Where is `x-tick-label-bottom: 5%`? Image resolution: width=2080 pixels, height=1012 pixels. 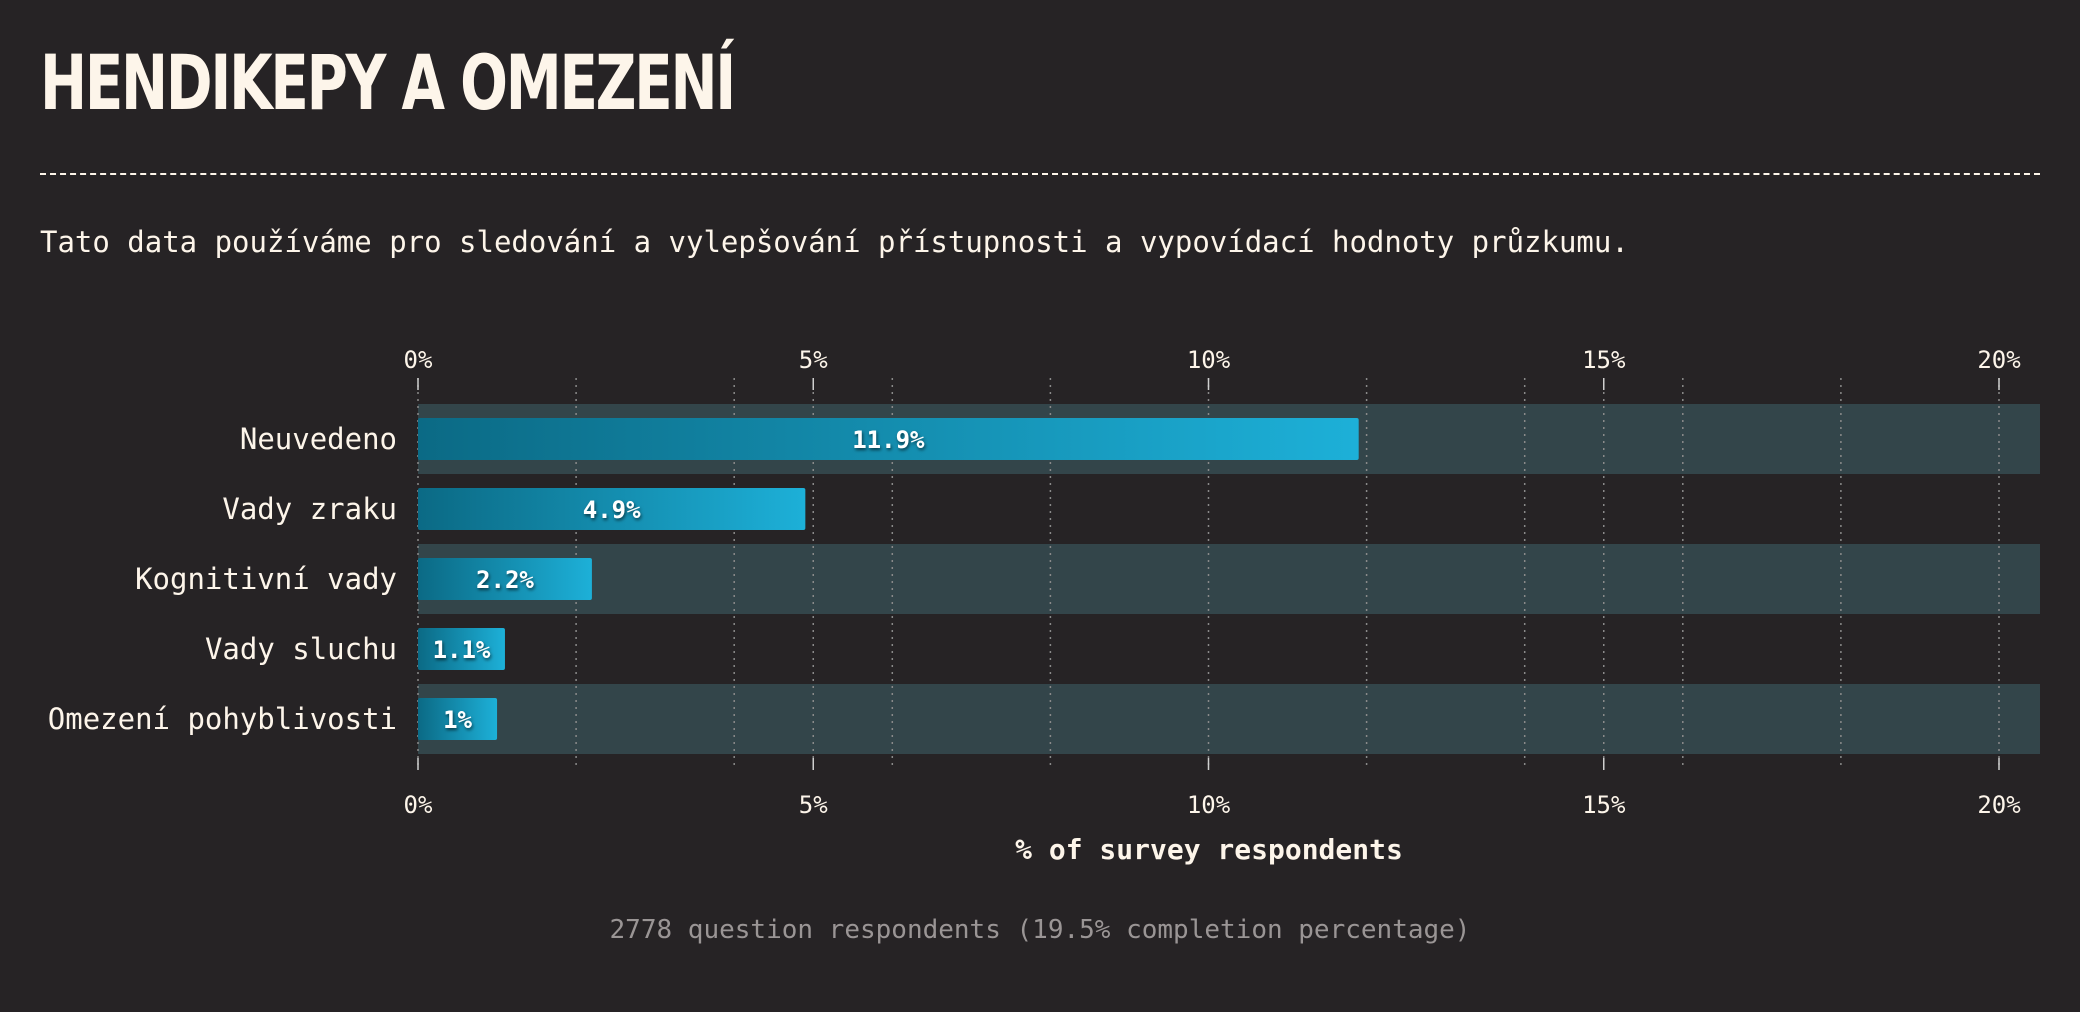 x-tick-label-bottom: 5% is located at coordinates (813, 805).